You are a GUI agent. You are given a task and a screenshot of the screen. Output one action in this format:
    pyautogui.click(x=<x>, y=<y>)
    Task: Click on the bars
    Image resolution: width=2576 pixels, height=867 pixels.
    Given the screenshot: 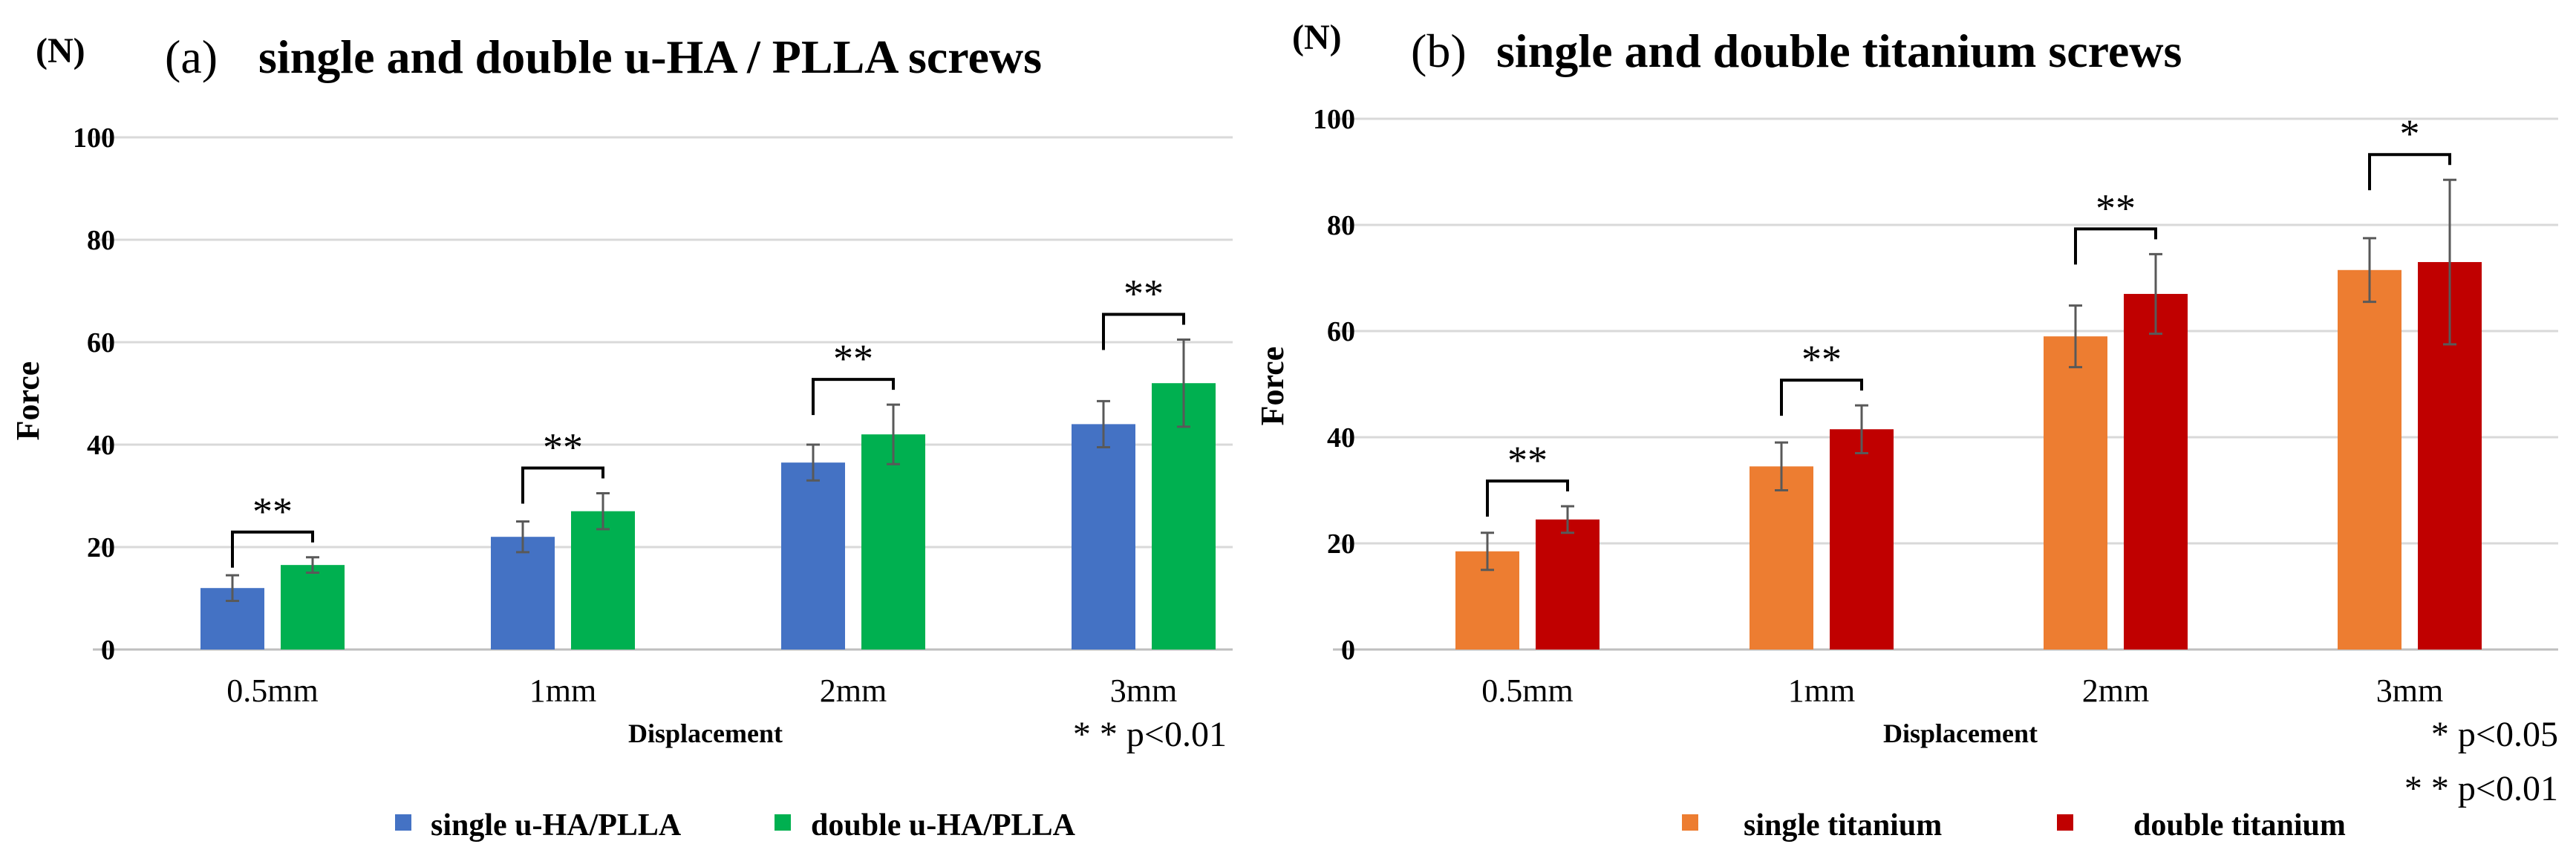 What is the action you would take?
    pyautogui.click(x=708, y=516)
    